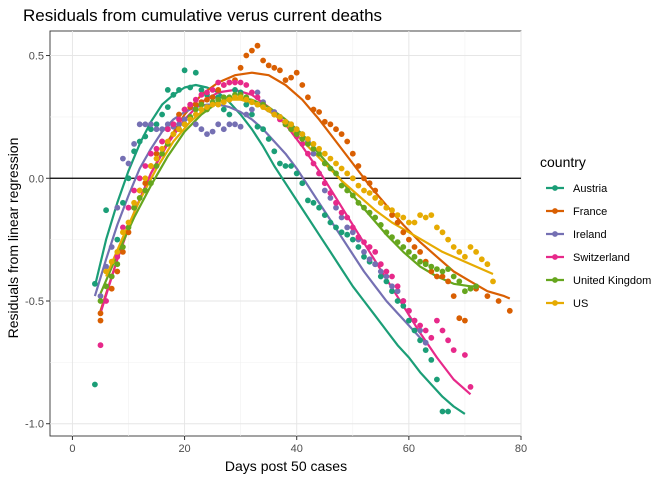 The height and width of the screenshot is (480, 672). Describe the element at coordinates (601, 258) in the screenshot. I see `legend-label: Switzerland` at that location.